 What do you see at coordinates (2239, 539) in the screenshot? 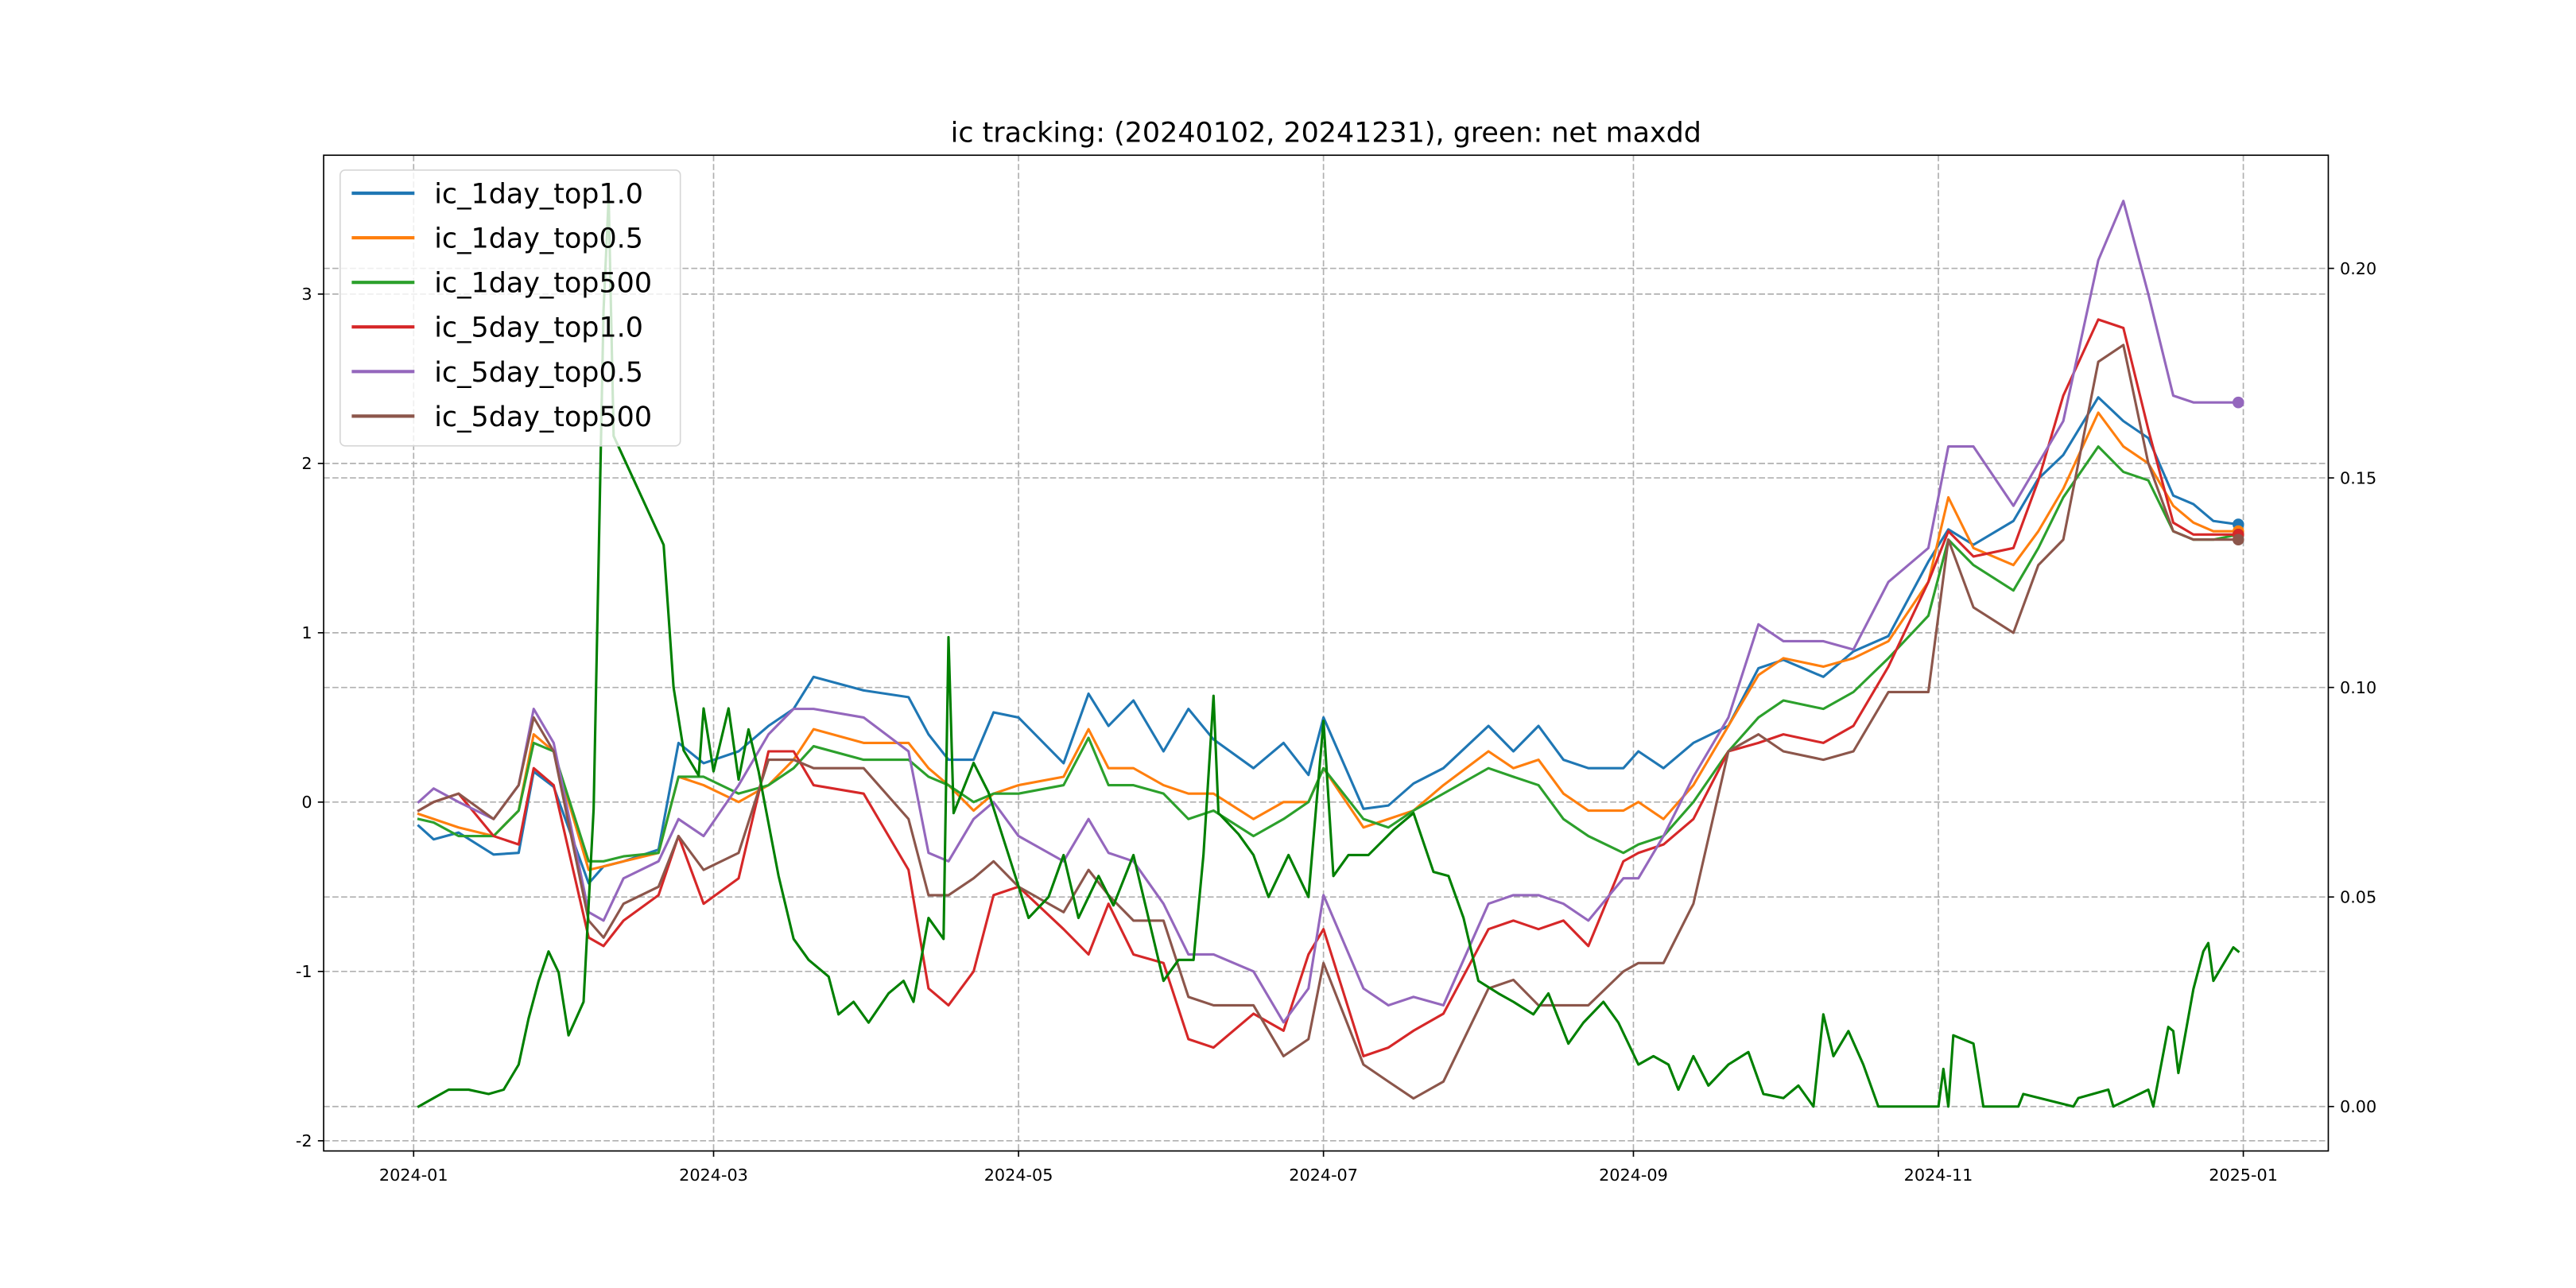
I see `end-marker-ic-5day-top500` at bounding box center [2239, 539].